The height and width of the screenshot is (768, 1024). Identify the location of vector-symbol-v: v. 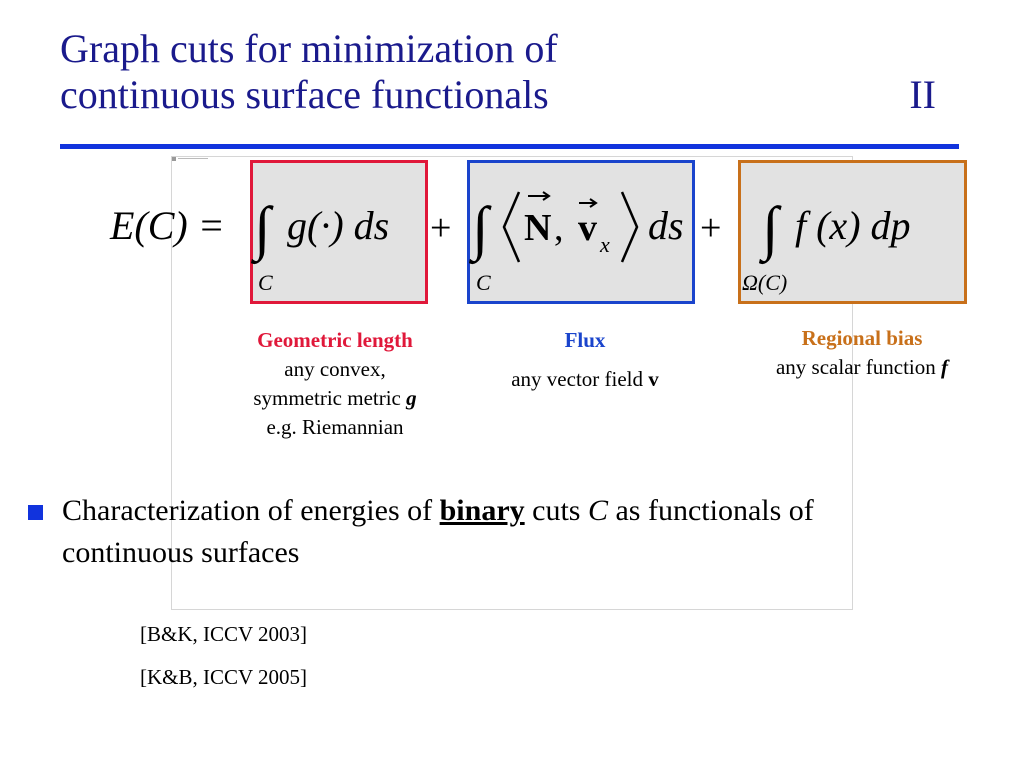
(653, 379).